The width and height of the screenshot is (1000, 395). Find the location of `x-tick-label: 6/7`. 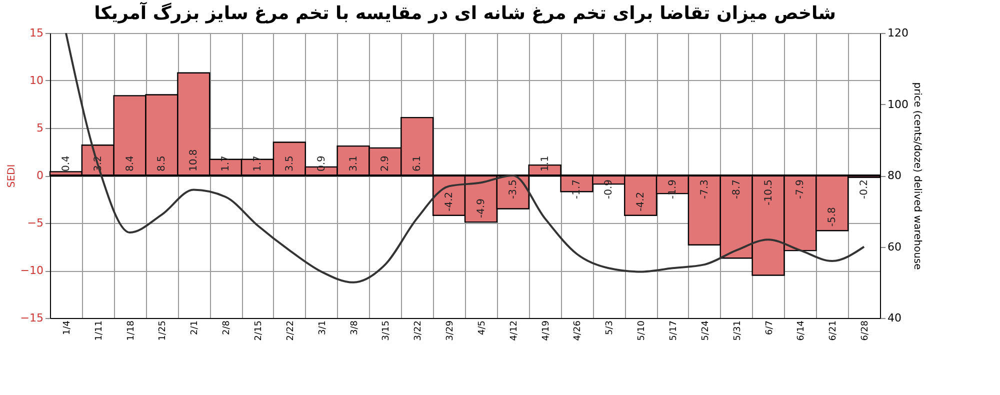

x-tick-label: 6/7 is located at coordinates (769, 327).